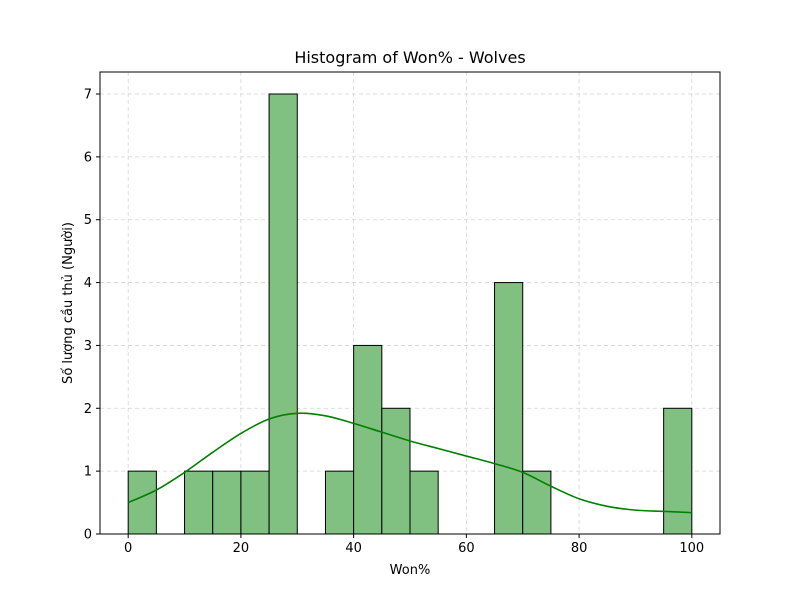 Image resolution: width=800 pixels, height=600 pixels. Describe the element at coordinates (414, 545) in the screenshot. I see `x-axis-ticks: 0 20 40 60 80 100` at that location.